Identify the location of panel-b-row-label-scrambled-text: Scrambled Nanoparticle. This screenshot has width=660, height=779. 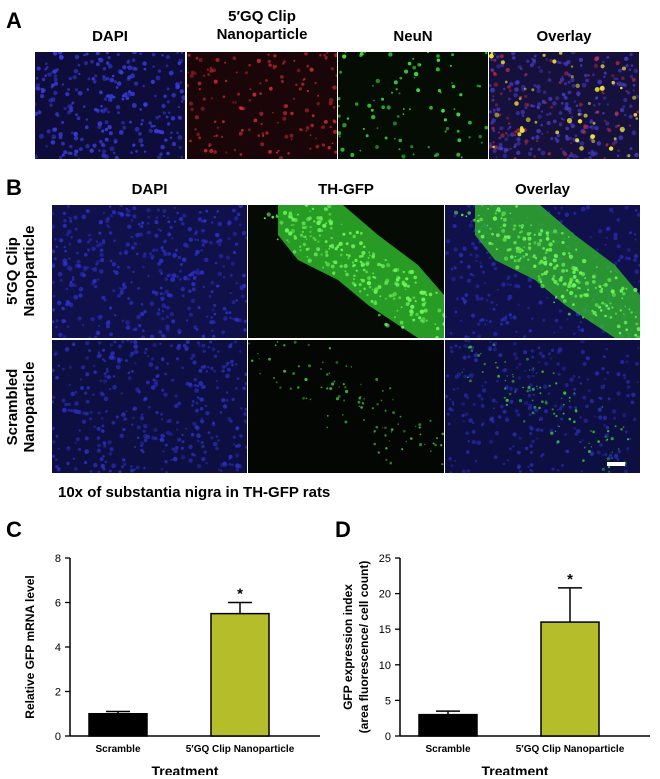
(21, 407).